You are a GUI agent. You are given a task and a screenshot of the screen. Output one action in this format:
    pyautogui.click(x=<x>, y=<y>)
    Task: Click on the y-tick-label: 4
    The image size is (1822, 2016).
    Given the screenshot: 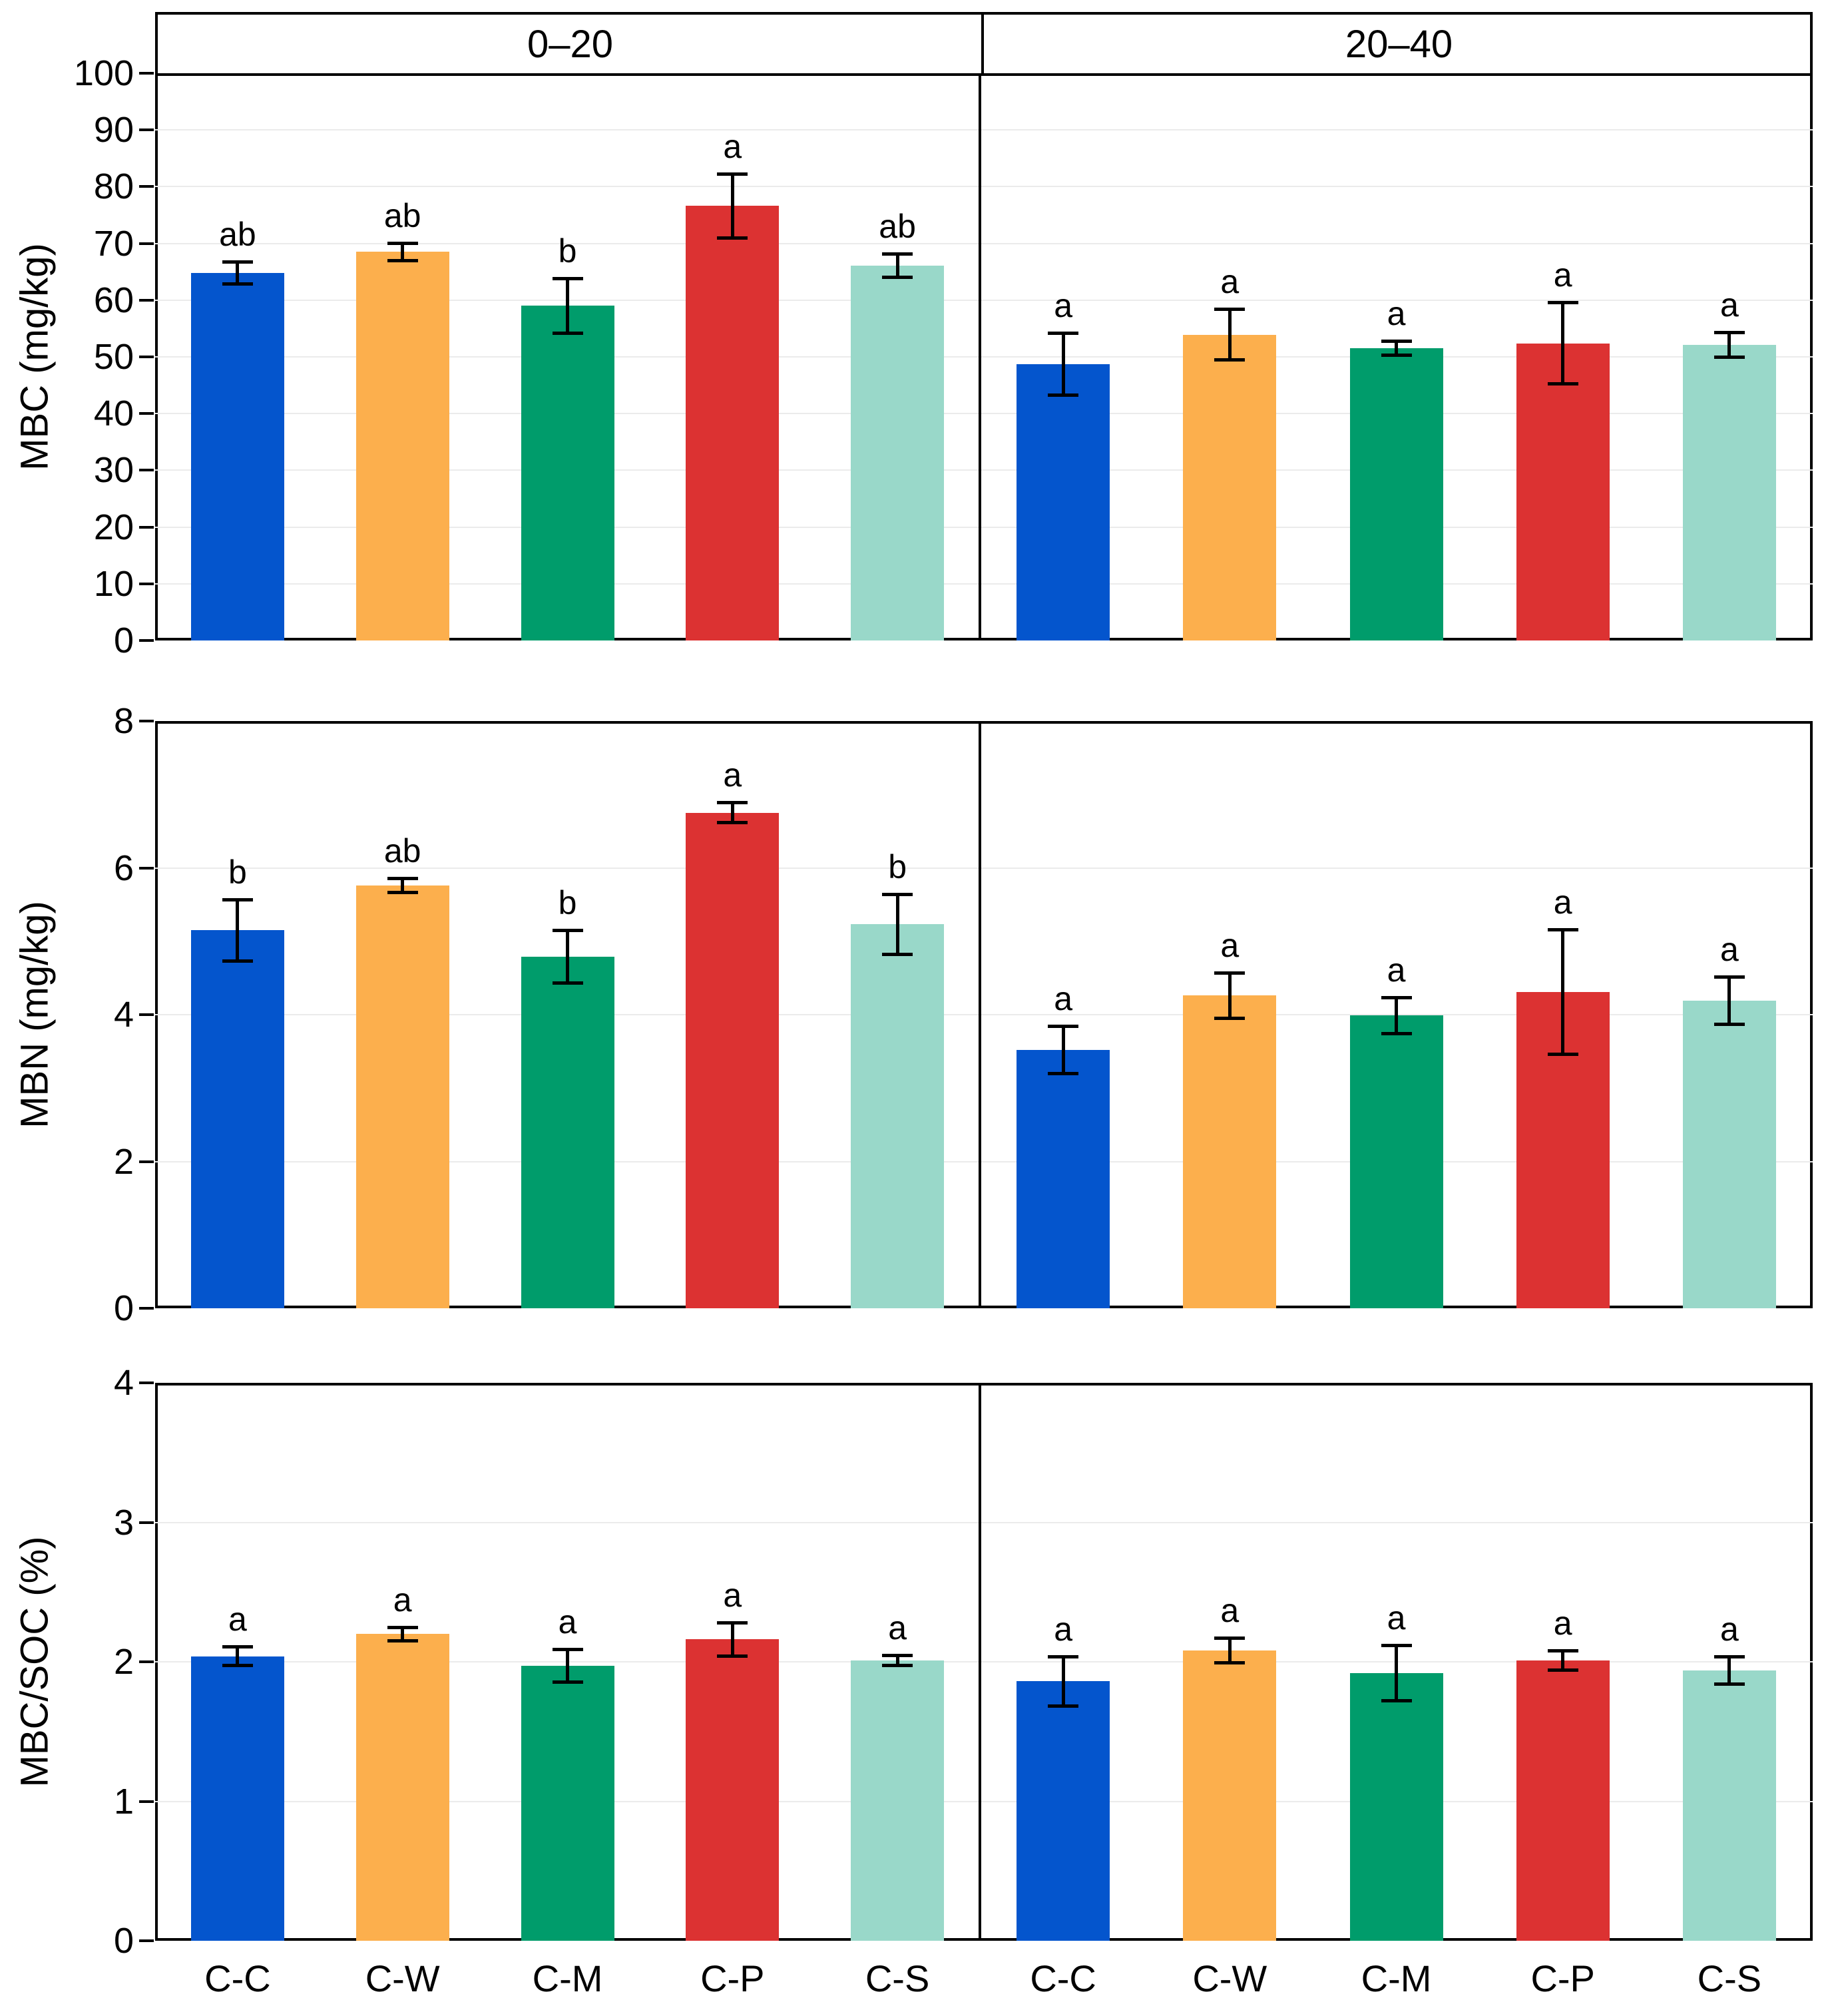 What is the action you would take?
    pyautogui.click(x=123, y=1015)
    